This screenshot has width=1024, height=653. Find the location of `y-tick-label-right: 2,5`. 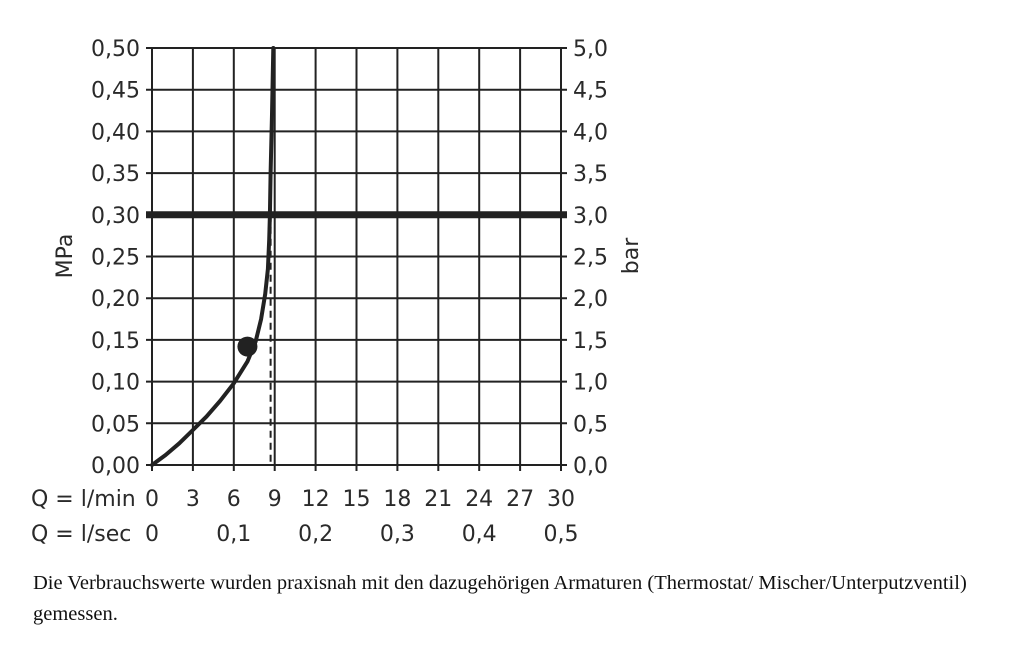

y-tick-label-right: 2,5 is located at coordinates (590, 258).